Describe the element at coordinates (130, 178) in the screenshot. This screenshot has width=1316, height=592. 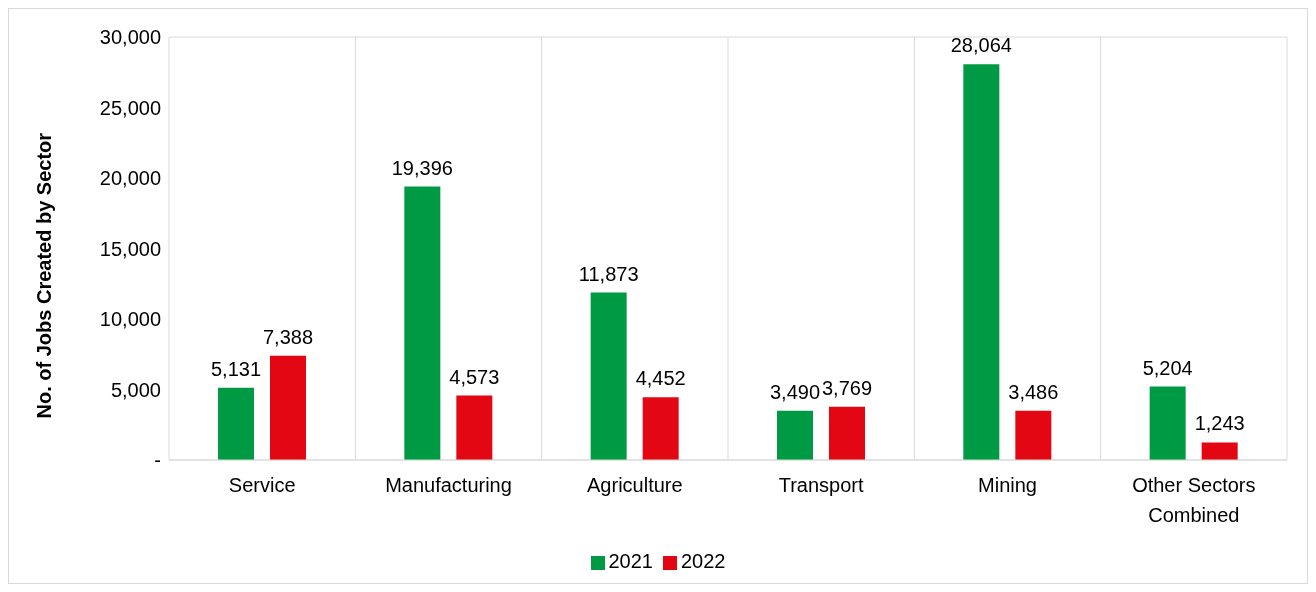
I see `y-tick-label: 20,000` at that location.